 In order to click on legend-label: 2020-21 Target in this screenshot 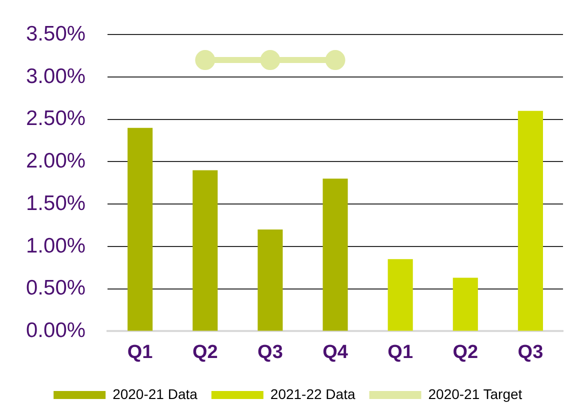, I will do `click(475, 394)`.